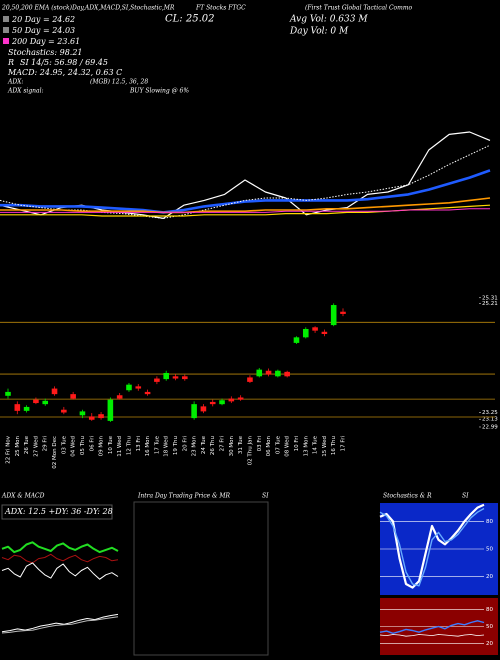 This screenshot has width=500, height=660. Describe the element at coordinates (185, 444) in the screenshot. I see `x-tick-label: 20 Fri` at that location.